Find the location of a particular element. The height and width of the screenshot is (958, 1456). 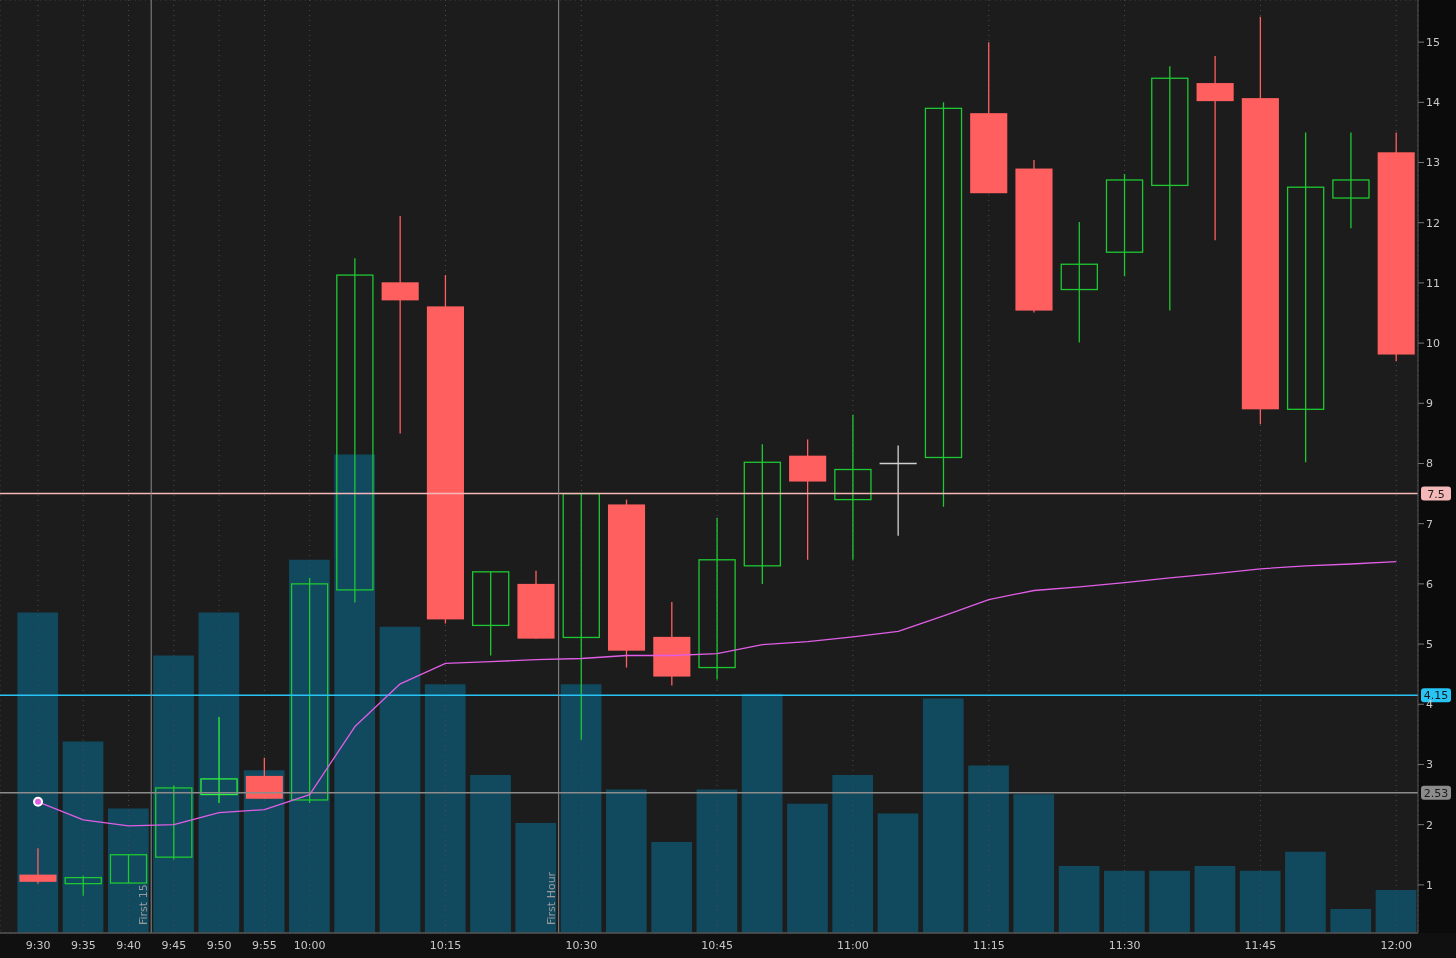

x-tick-label: 10:45 is located at coordinates (717, 945).